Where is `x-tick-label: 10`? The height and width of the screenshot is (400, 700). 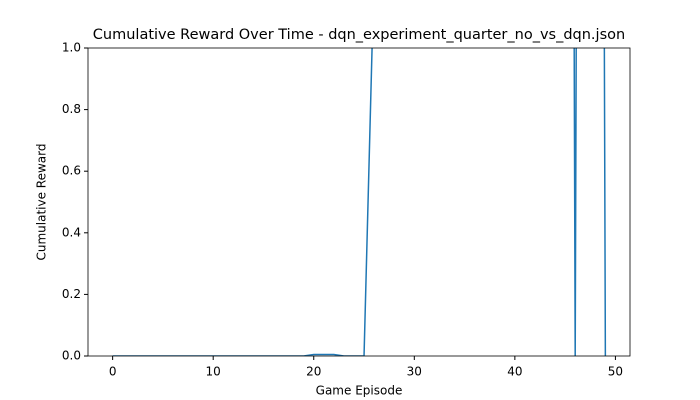 x-tick-label: 10 is located at coordinates (213, 372).